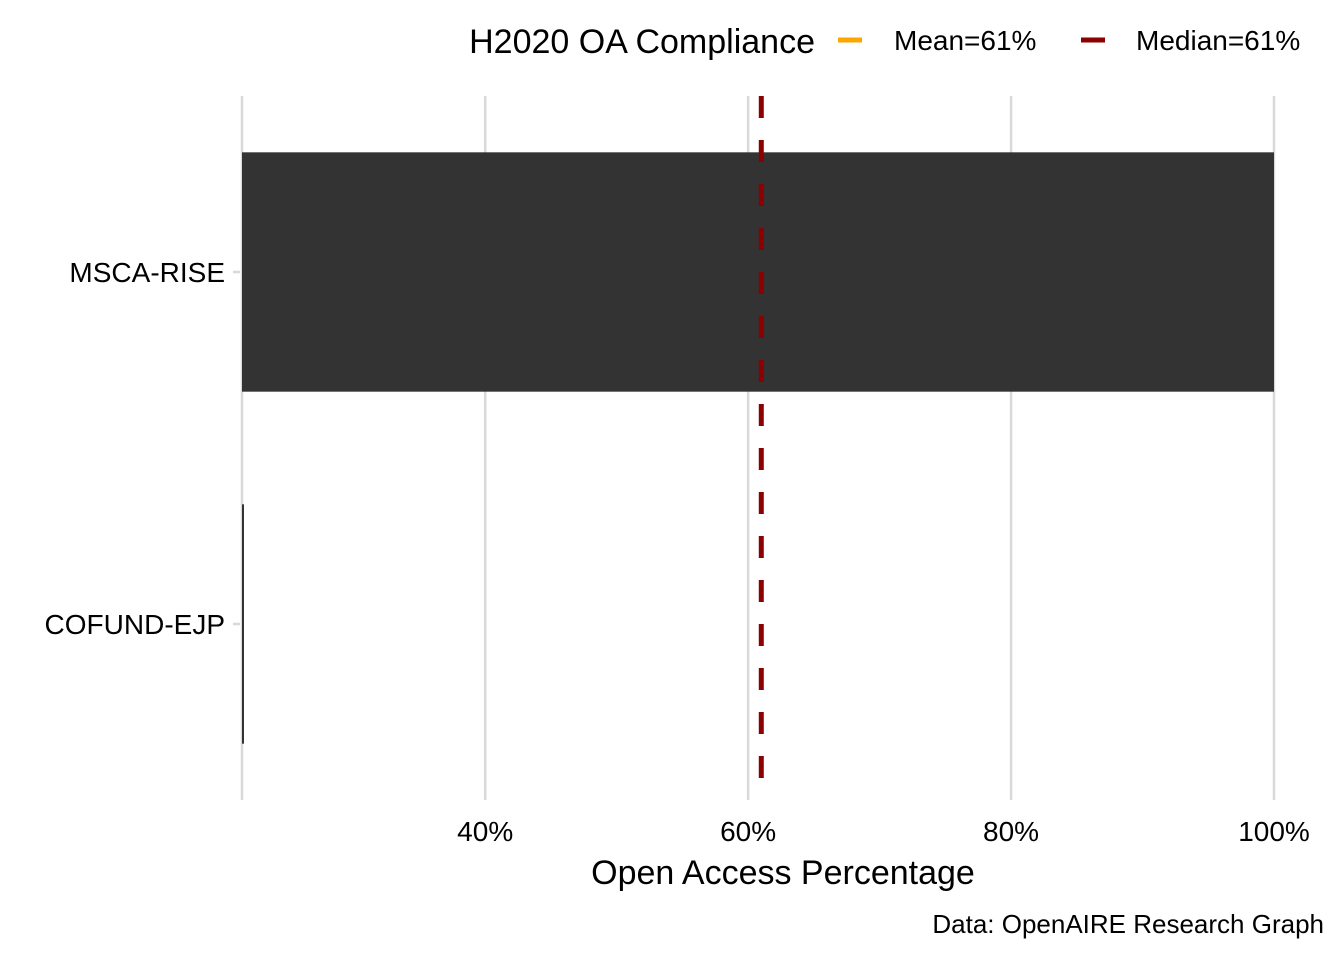 This screenshot has width=1344, height=960. What do you see at coordinates (748, 831) in the screenshot?
I see `x-tick-label-1: 60%` at bounding box center [748, 831].